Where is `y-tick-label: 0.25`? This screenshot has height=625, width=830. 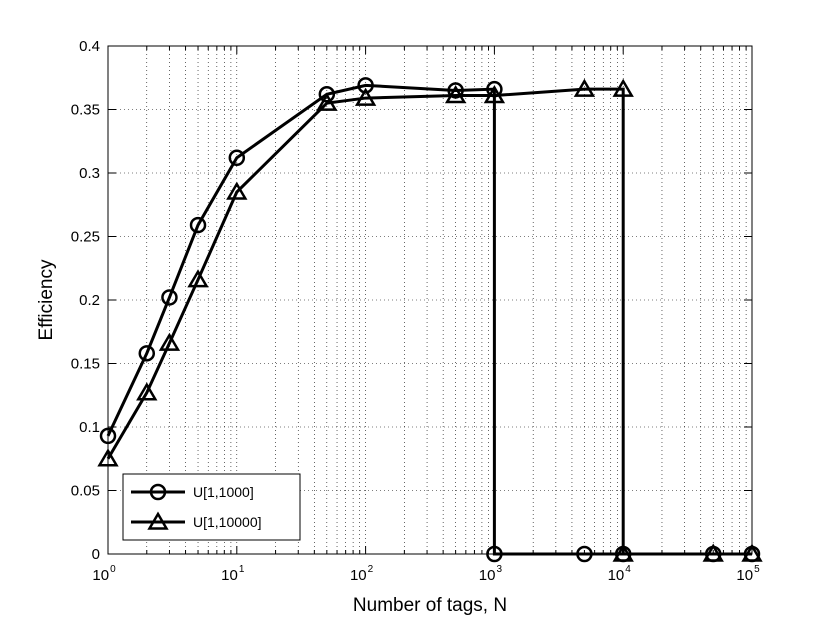 y-tick-label: 0.25 is located at coordinates (85, 237).